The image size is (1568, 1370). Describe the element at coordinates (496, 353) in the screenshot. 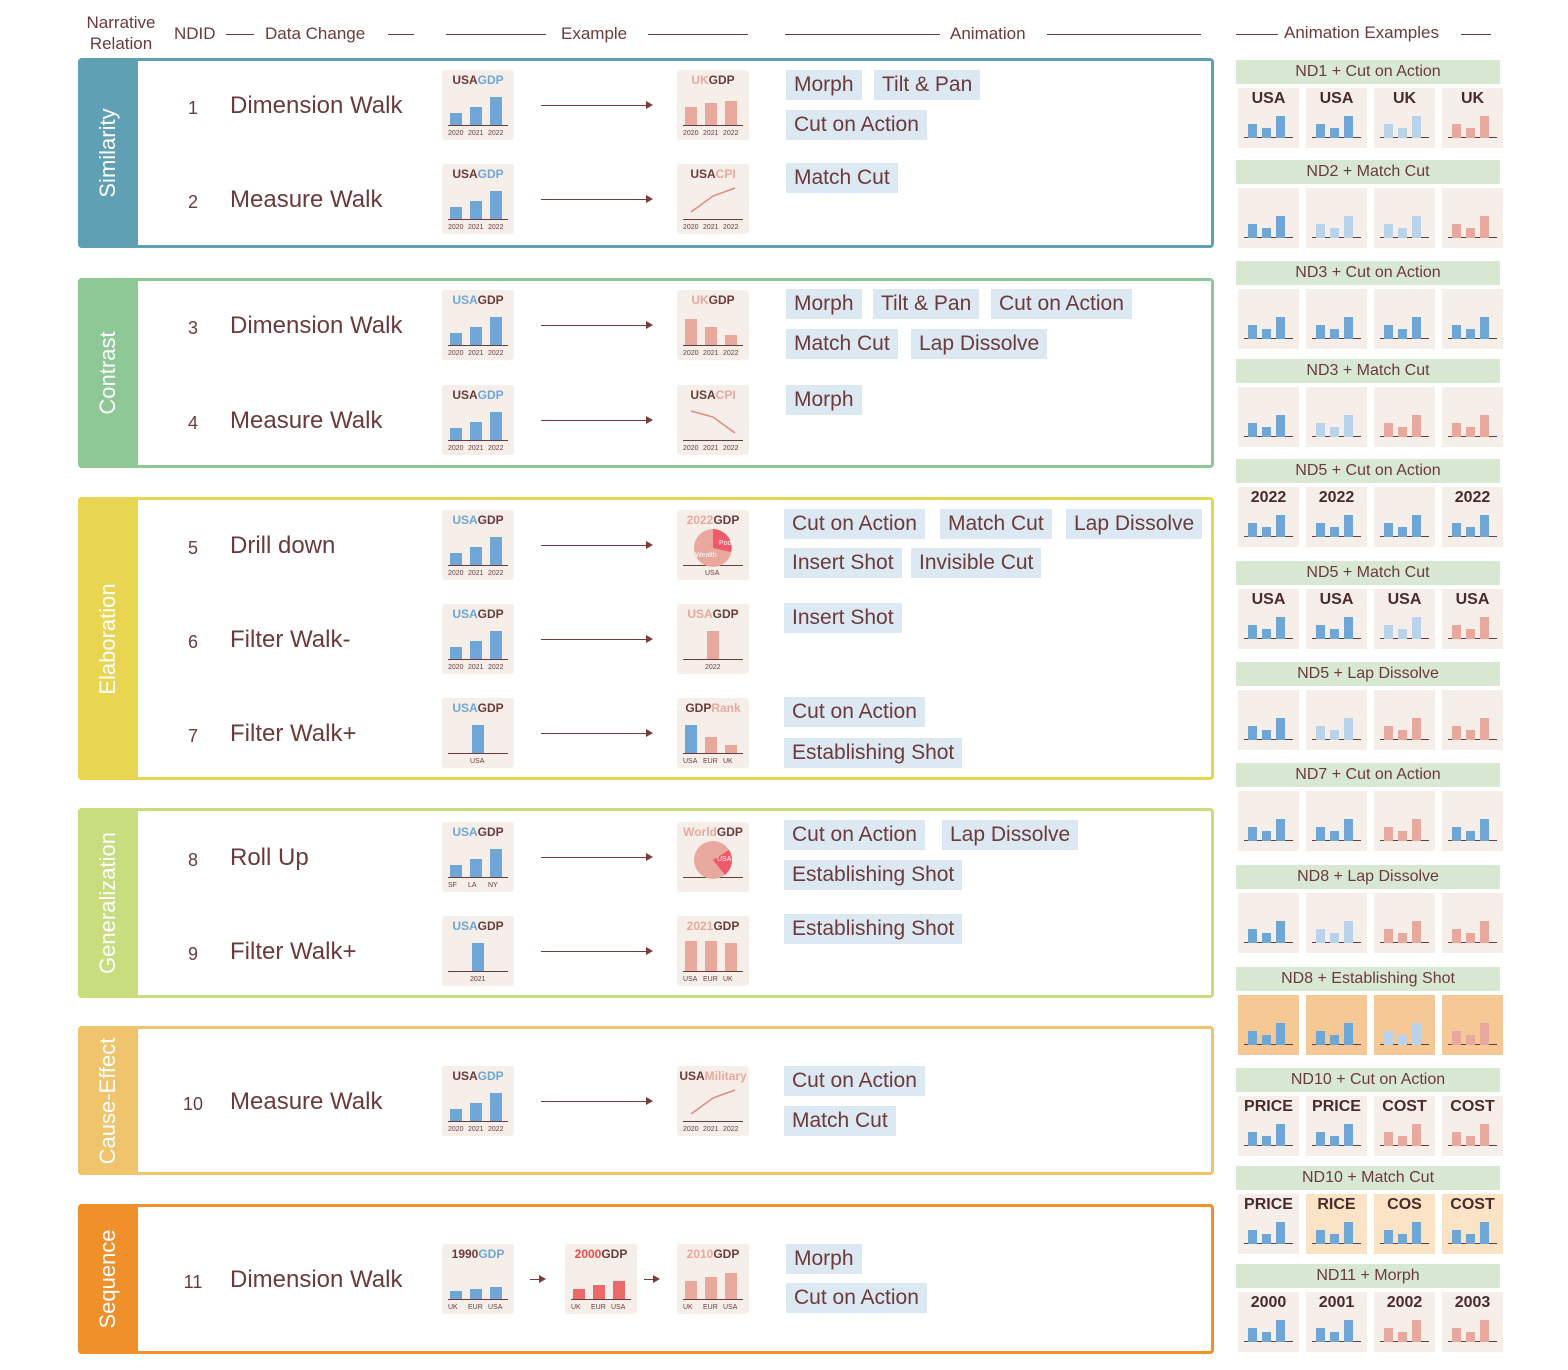

I see `thumbnail-x-label: 2022` at that location.